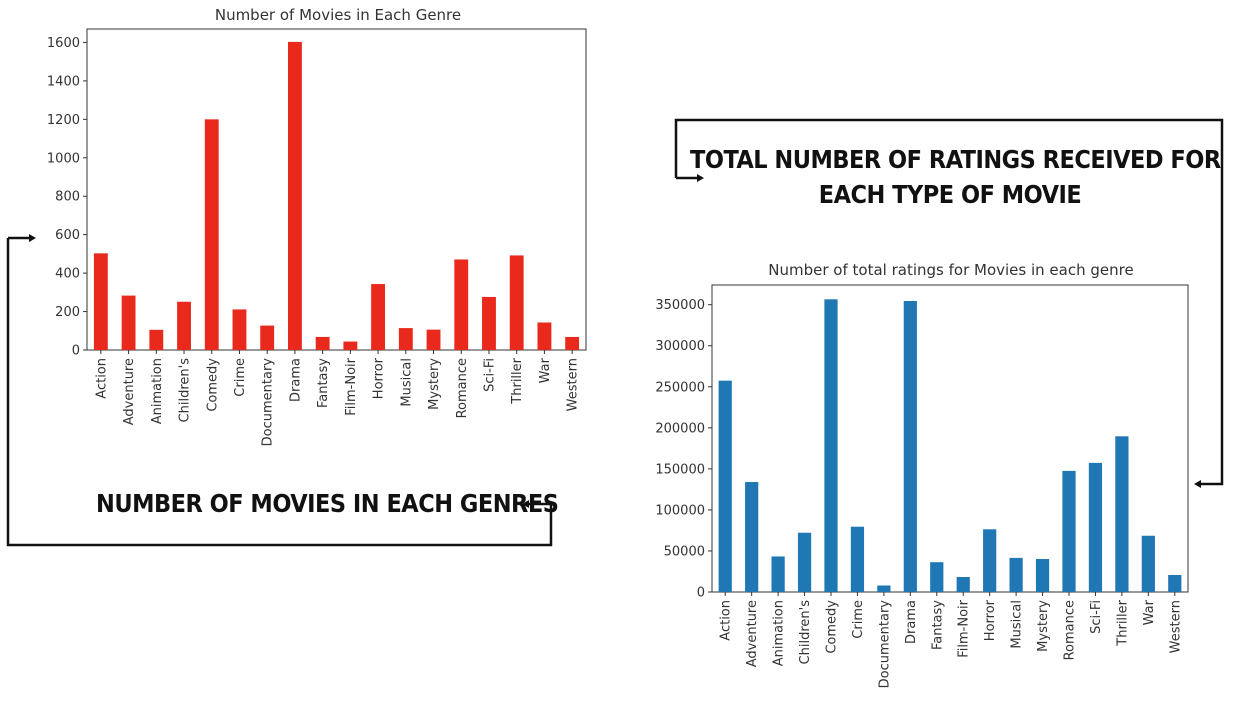  What do you see at coordinates (1070, 630) in the screenshot?
I see `ratings-x-tick-label-13: Romance` at bounding box center [1070, 630].